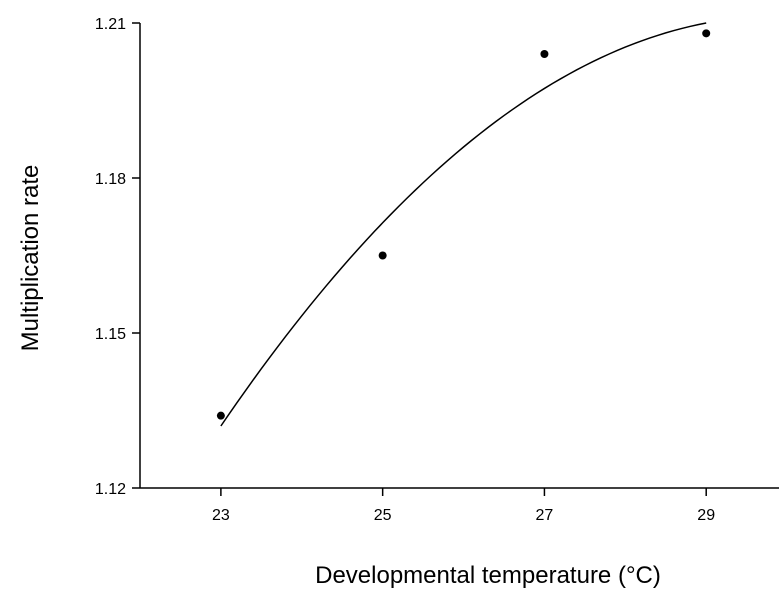 The height and width of the screenshot is (591, 779). What do you see at coordinates (30, 258) in the screenshot?
I see `y-axis-label: Multiplication rate` at bounding box center [30, 258].